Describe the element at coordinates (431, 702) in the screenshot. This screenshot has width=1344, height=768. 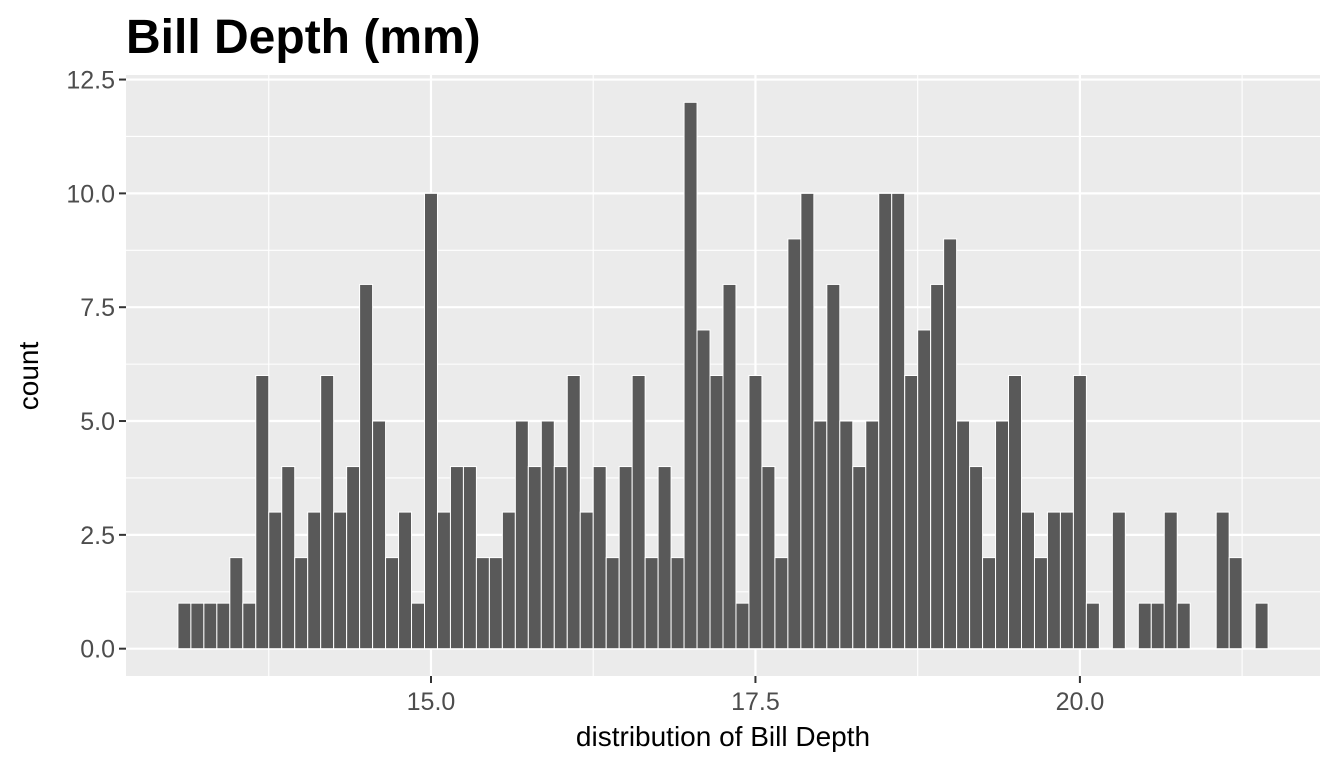
I see `x-tick-label: 15.0` at that location.